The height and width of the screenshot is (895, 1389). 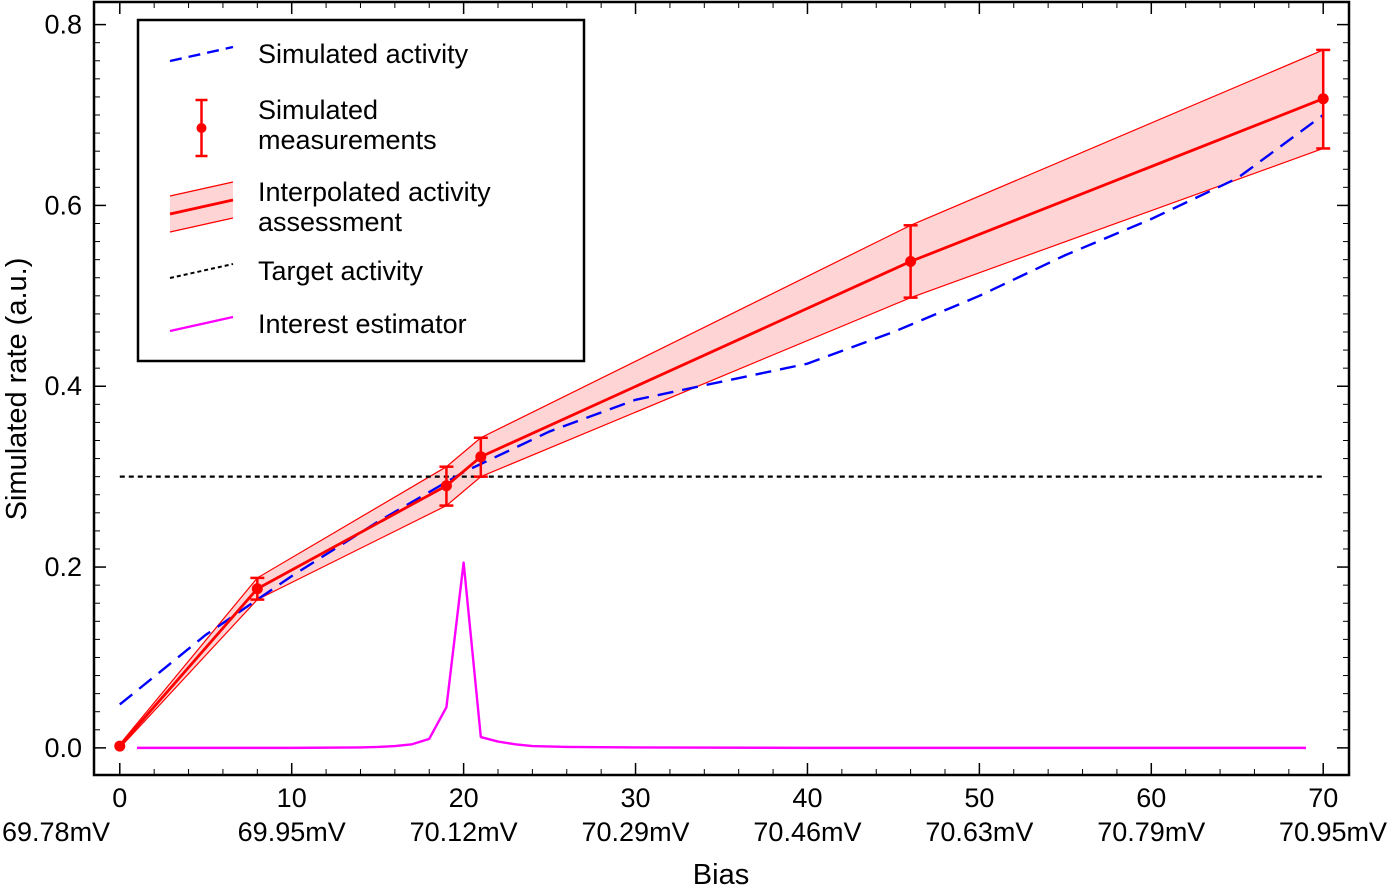 I want to click on legend-label: Interest estimator, so click(x=362, y=324).